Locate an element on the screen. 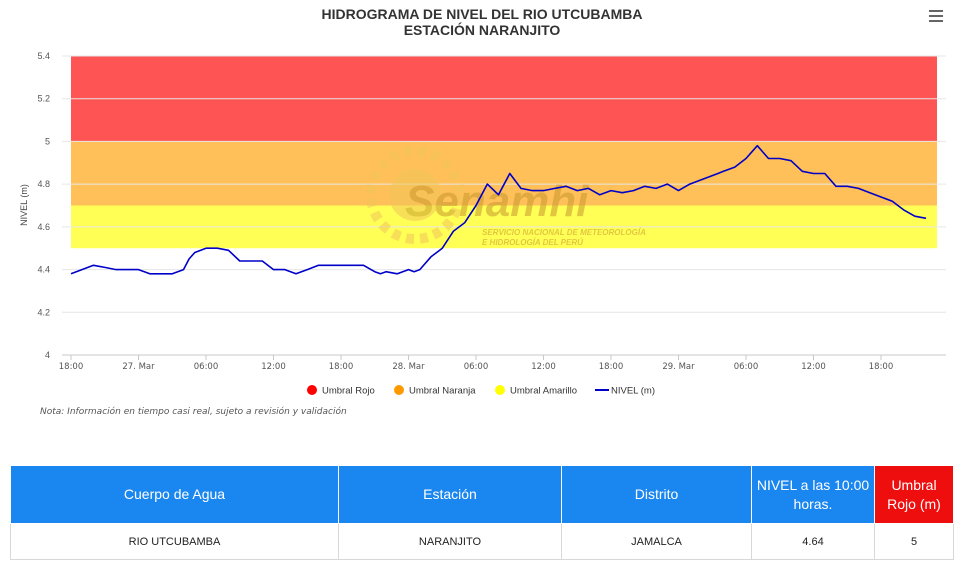 The image size is (974, 571). cell-umbral-rojo: 5 is located at coordinates (914, 541).